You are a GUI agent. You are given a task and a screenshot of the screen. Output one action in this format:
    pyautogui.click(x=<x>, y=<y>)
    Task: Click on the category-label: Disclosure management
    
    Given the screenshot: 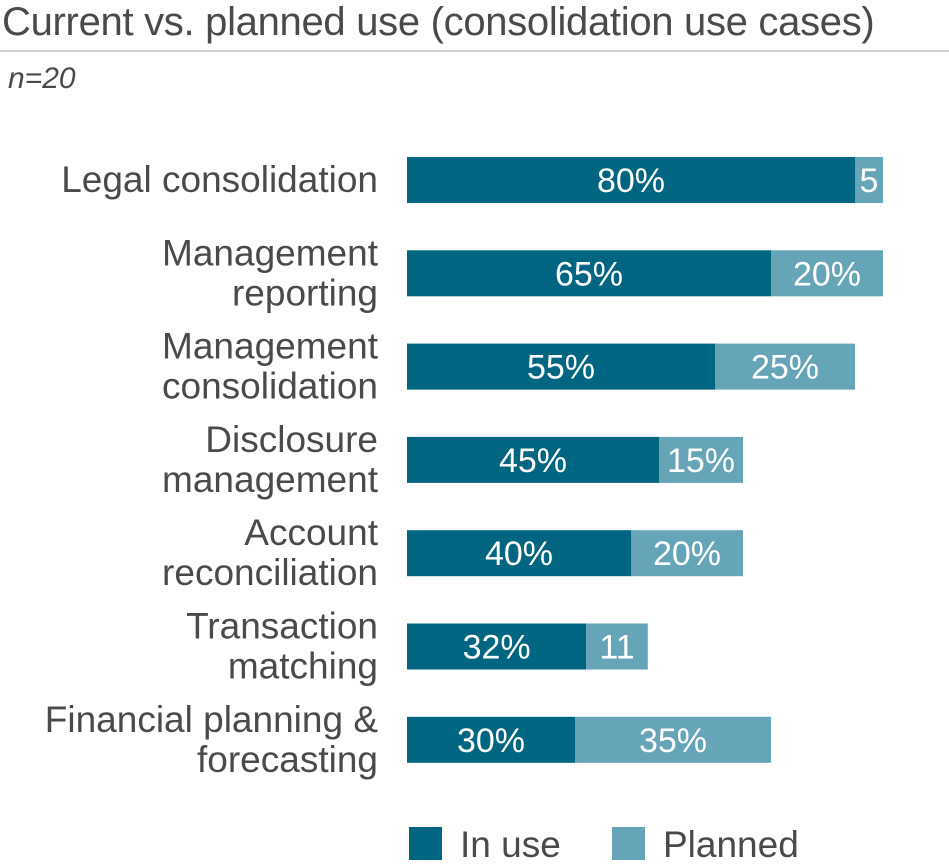 What is the action you would take?
    pyautogui.click(x=270, y=459)
    